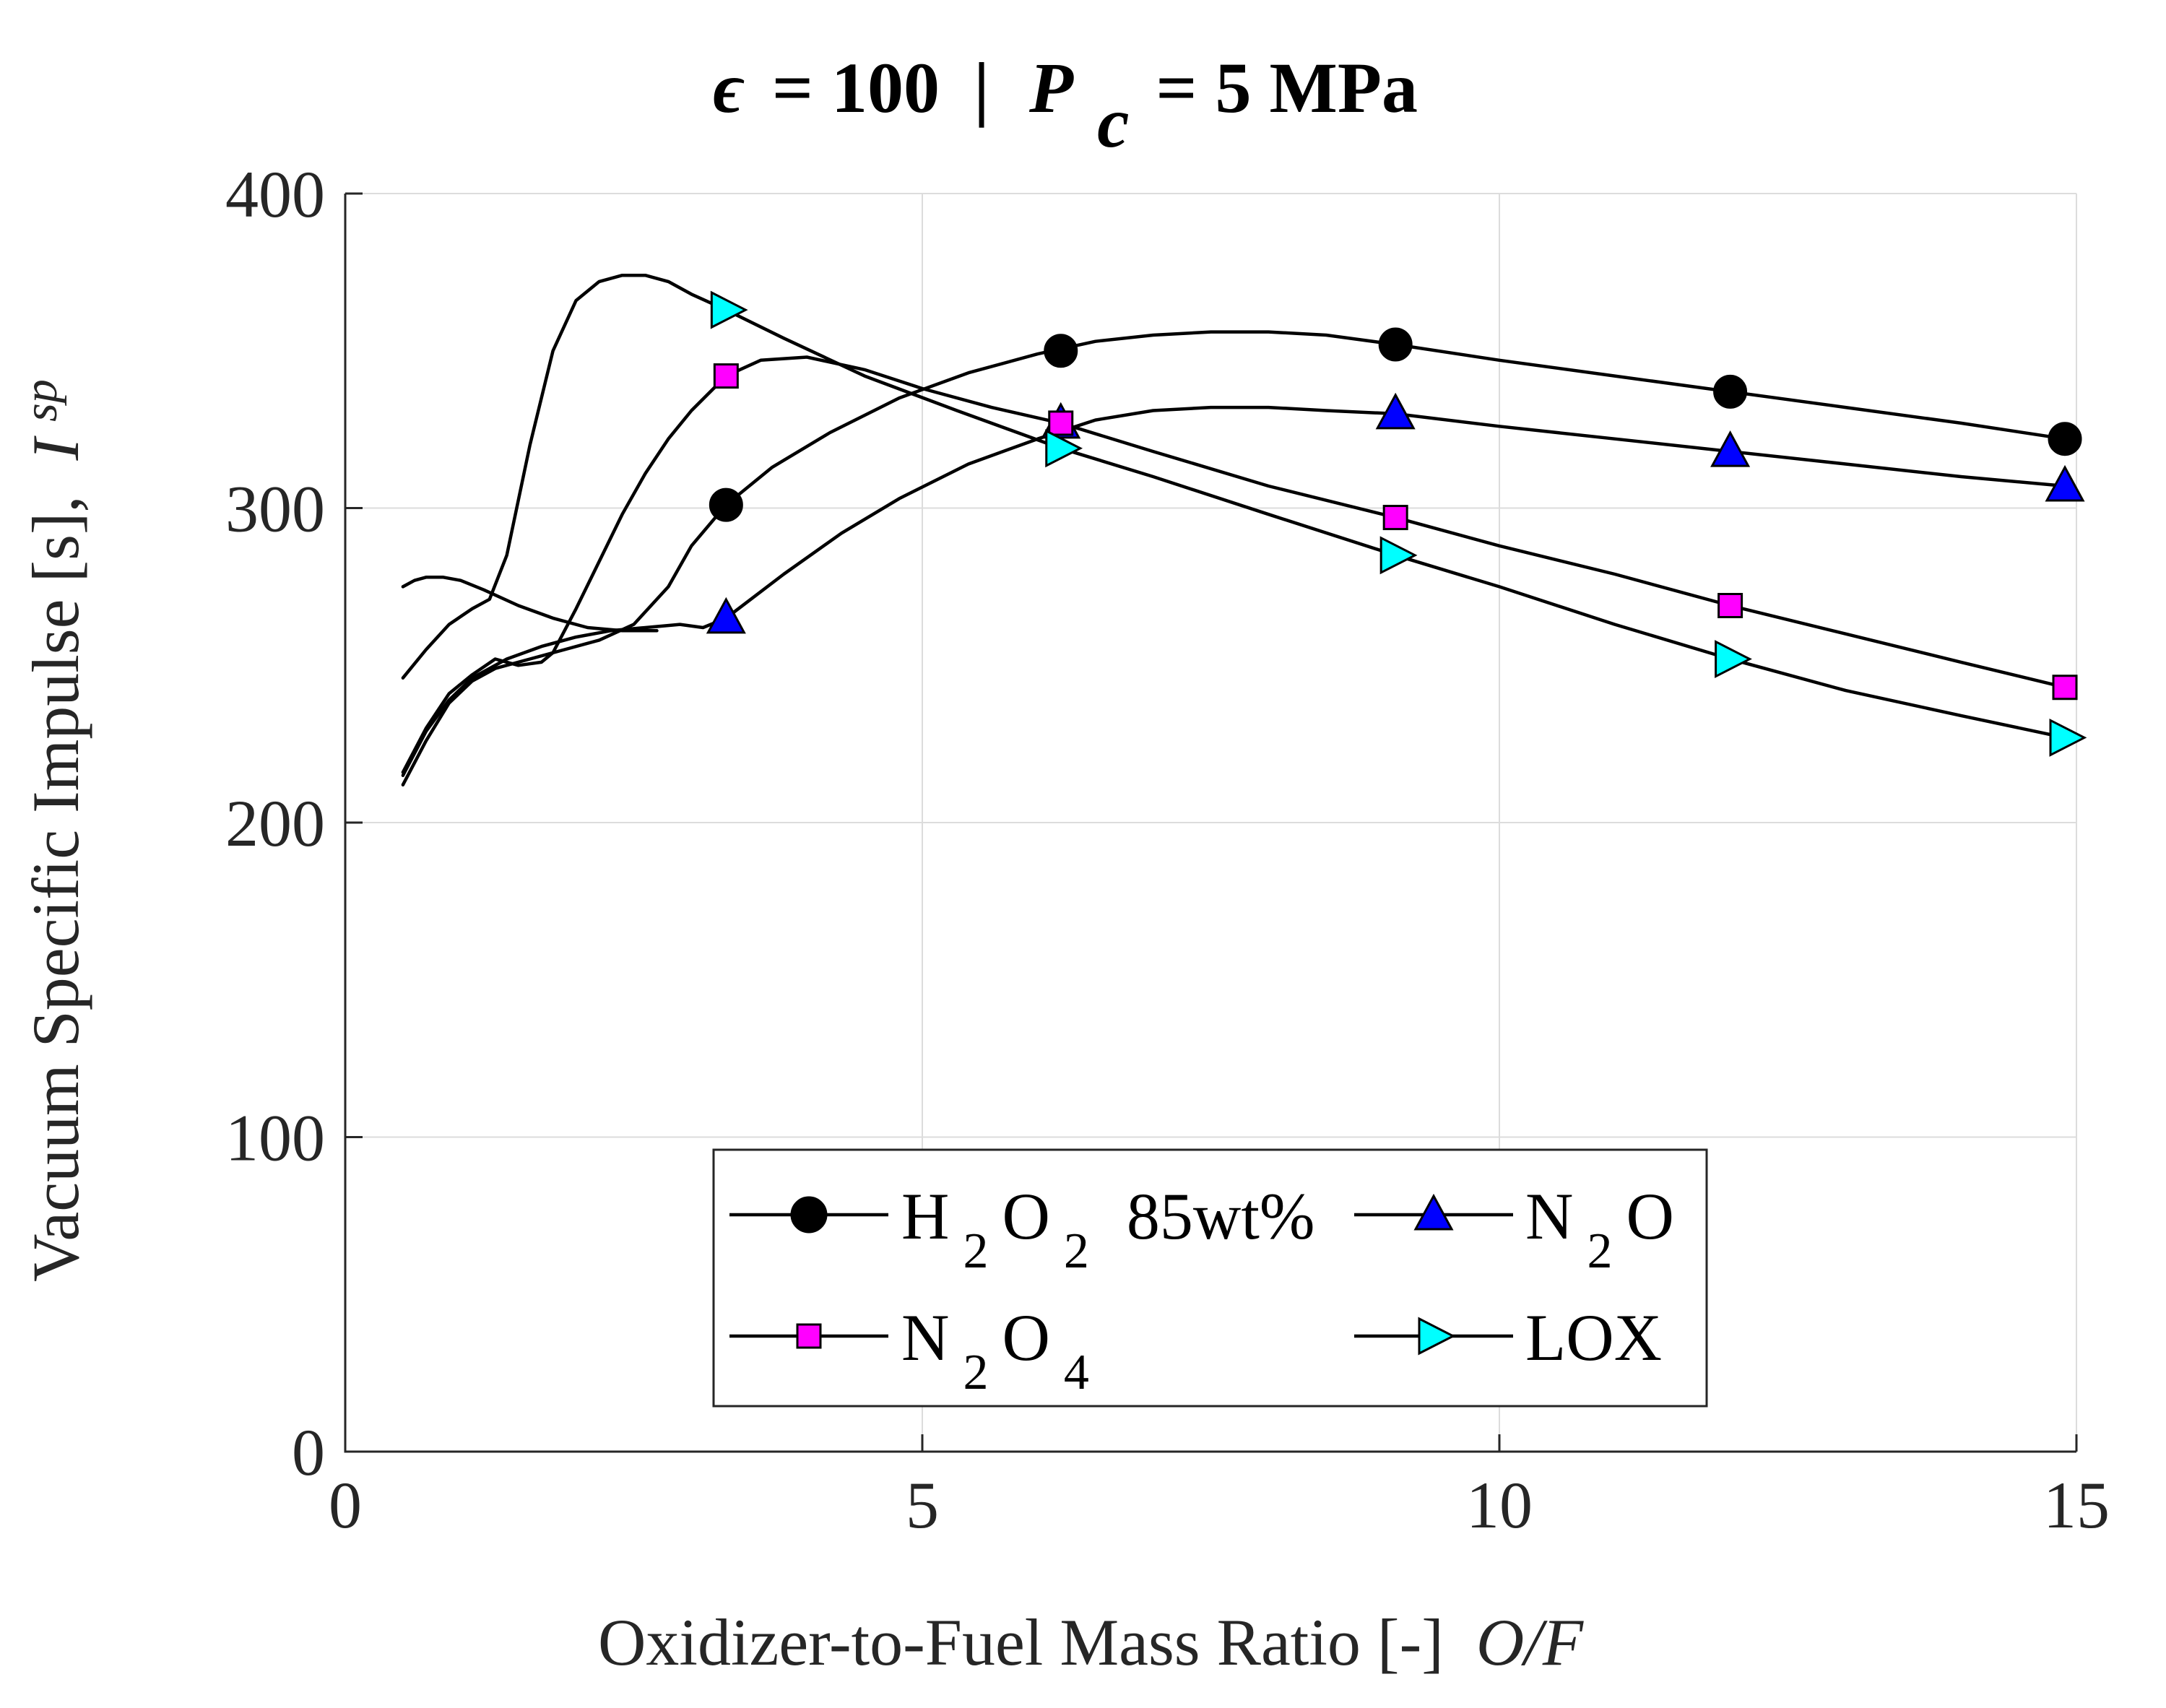  I want to click on legend-label-lox-text: LOX, so click(1593, 1337).